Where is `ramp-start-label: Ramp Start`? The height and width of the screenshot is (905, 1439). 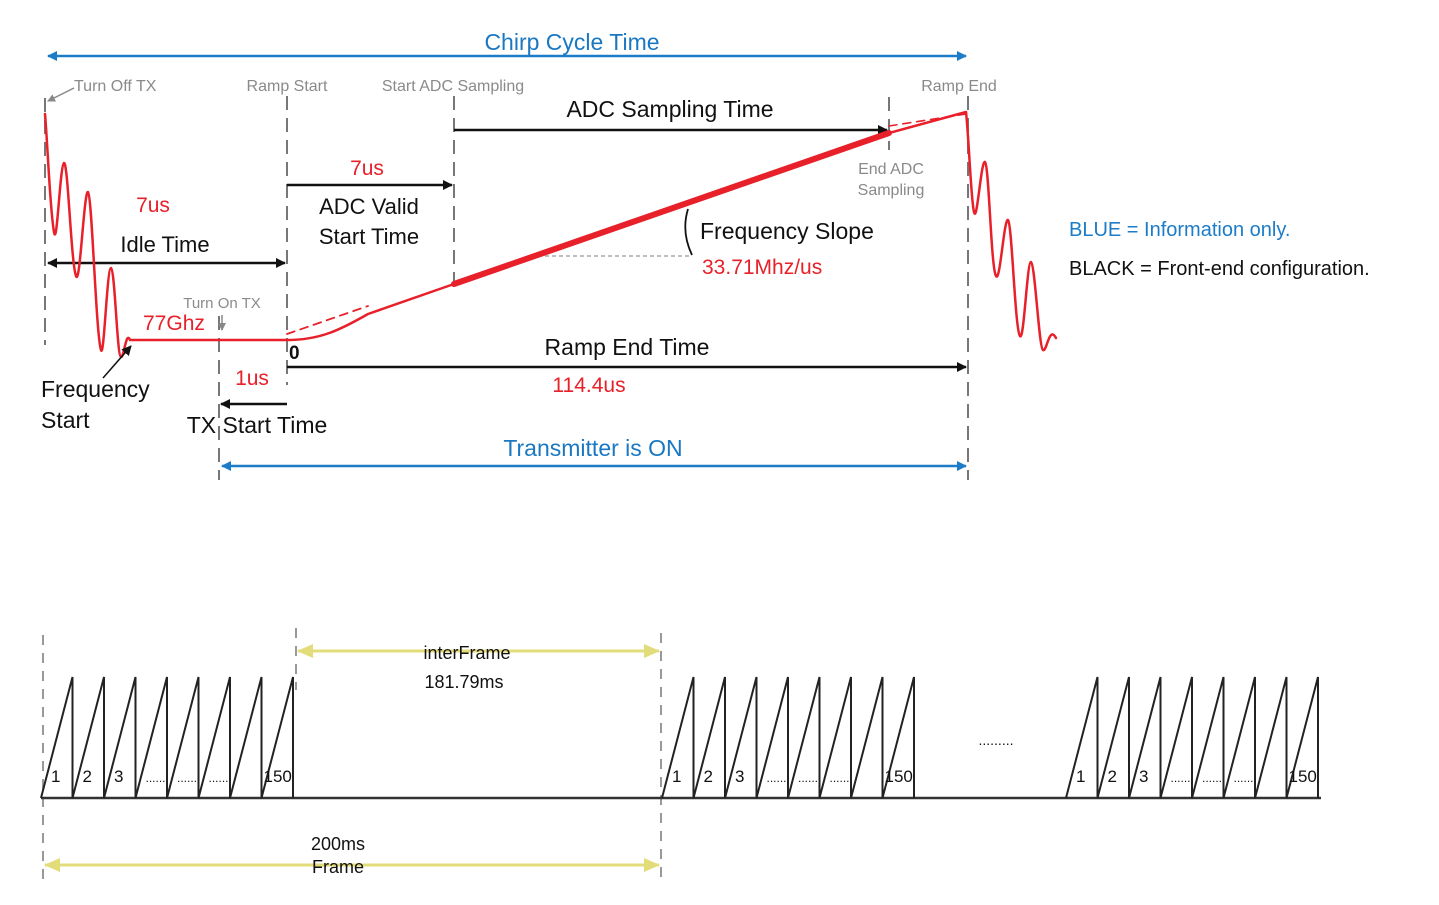 ramp-start-label: Ramp Start is located at coordinates (287, 86).